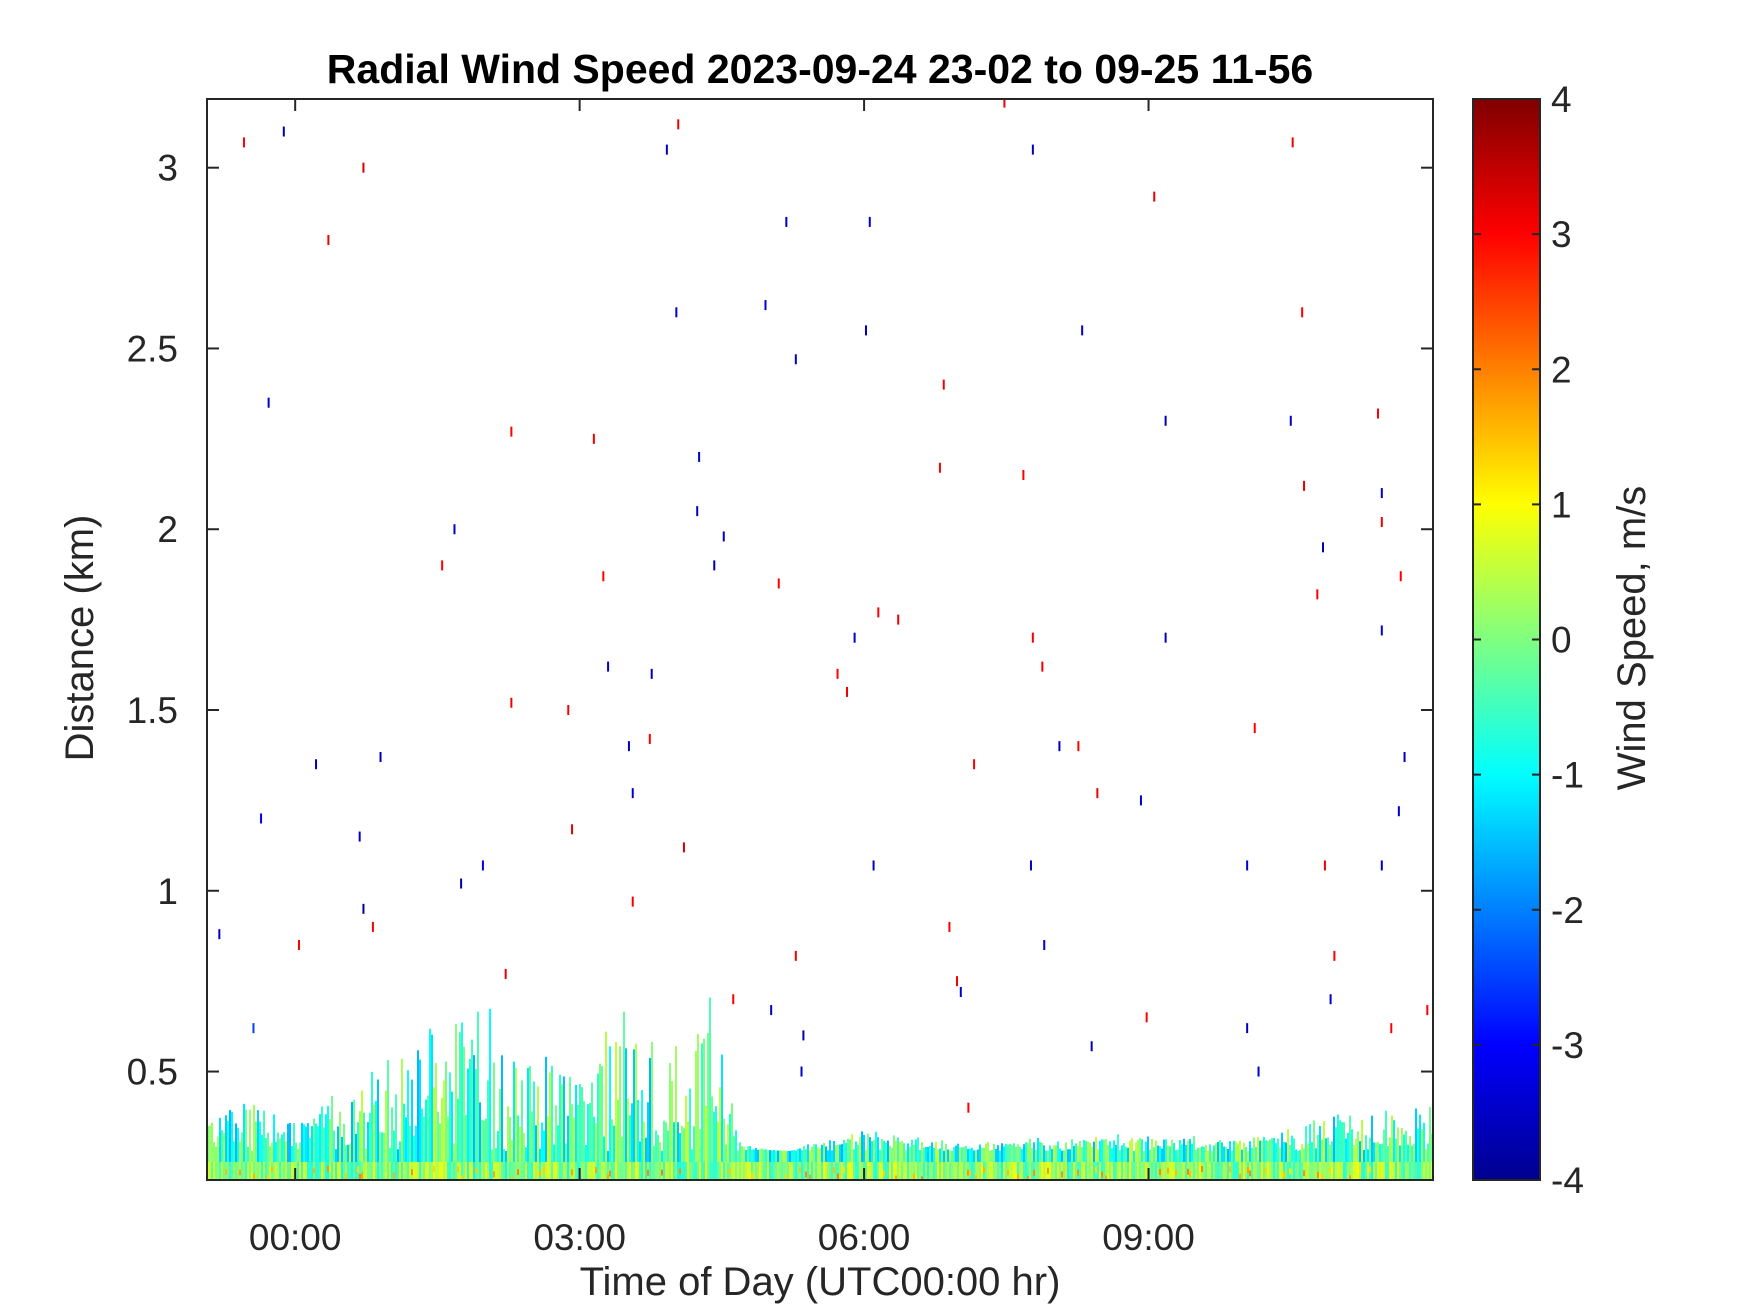  What do you see at coordinates (1561, 234) in the screenshot?
I see `colorbar-tick-label: 3` at bounding box center [1561, 234].